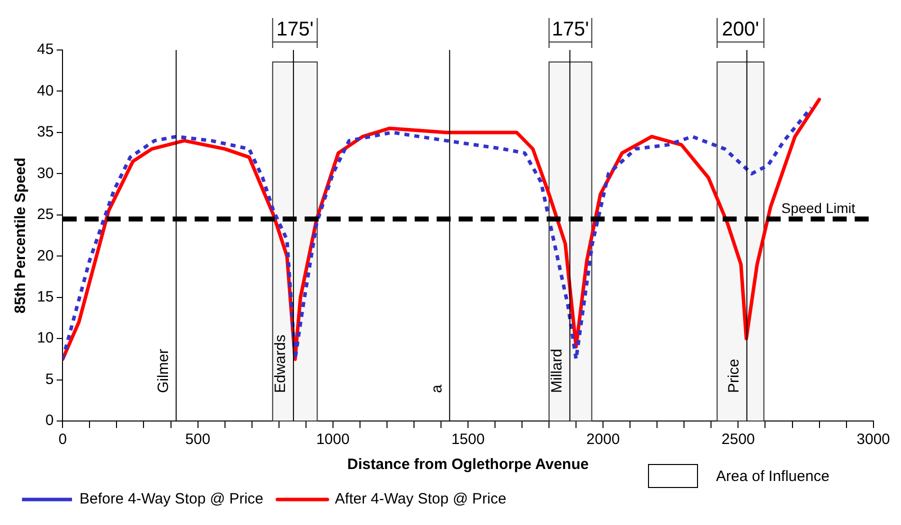 The height and width of the screenshot is (525, 901). I want to click on y-tick-label: 25, so click(45, 215).